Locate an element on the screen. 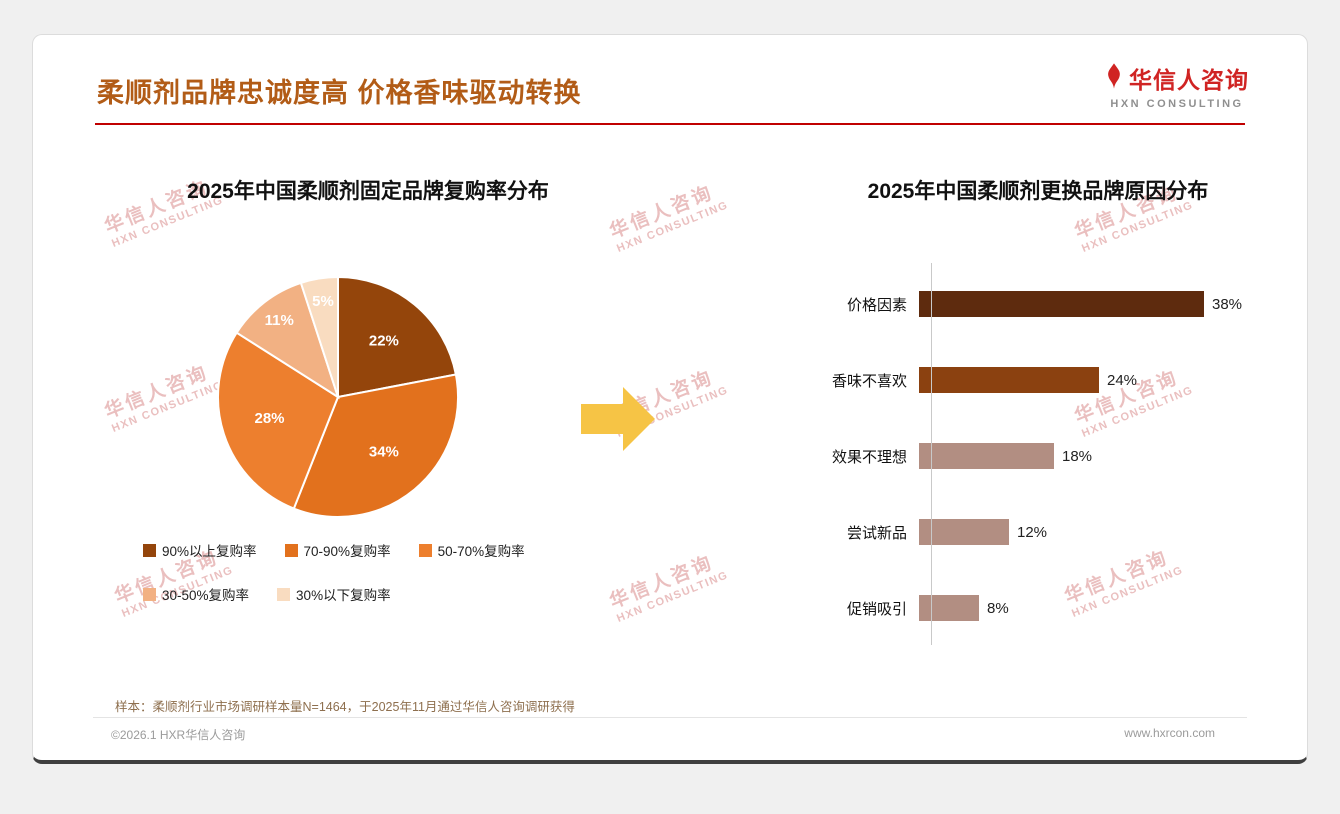  legend-item: 90%以上复购率 is located at coordinates (200, 550).